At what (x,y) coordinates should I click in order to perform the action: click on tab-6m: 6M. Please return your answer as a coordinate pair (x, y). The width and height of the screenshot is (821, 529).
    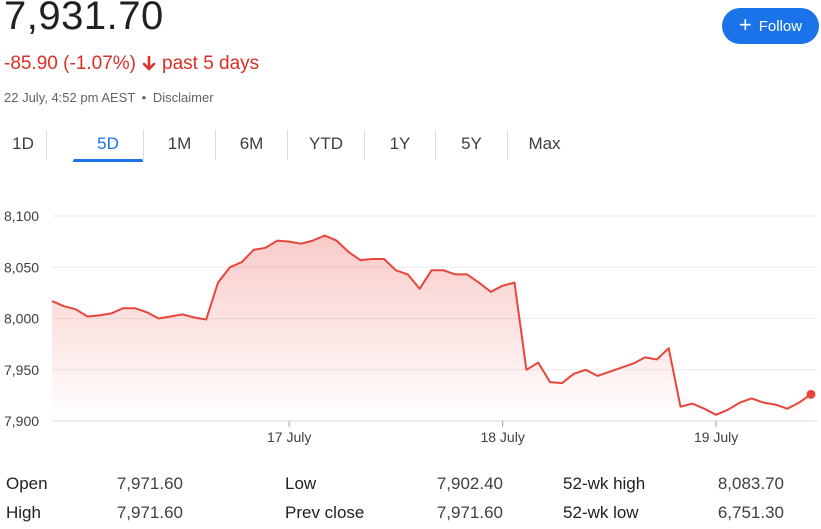
    Looking at the image, I should click on (251, 145).